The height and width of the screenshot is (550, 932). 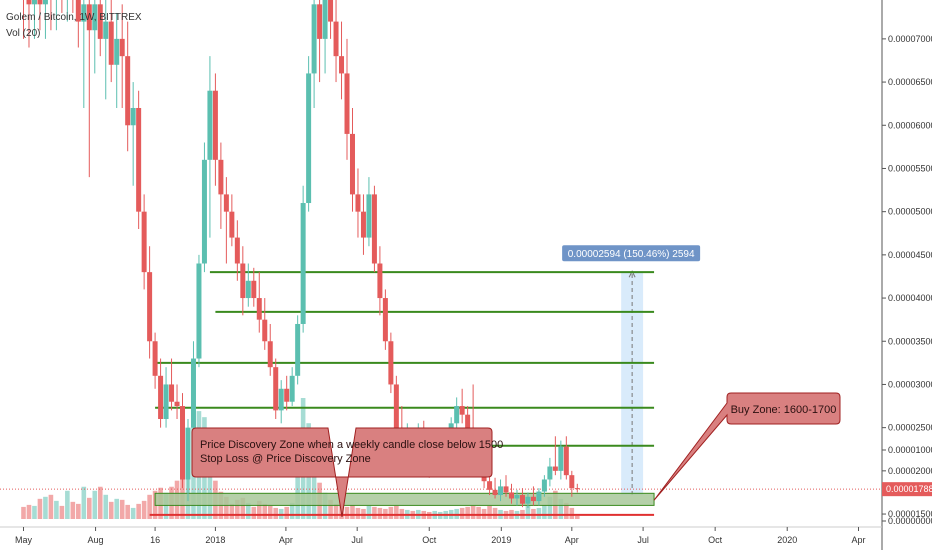 I want to click on measure-tool: 0.00002594 (150.46%) 2594, so click(x=631, y=370).